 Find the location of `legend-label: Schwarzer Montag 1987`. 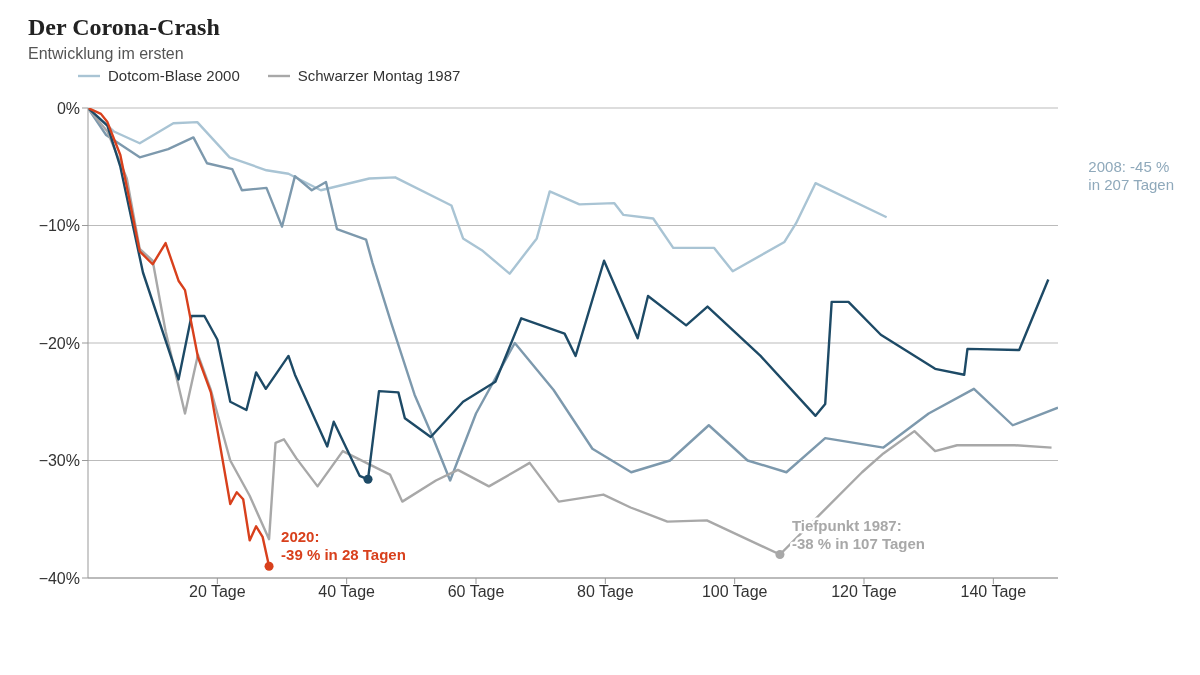

legend-label: Schwarzer Montag 1987 is located at coordinates (378, 75).